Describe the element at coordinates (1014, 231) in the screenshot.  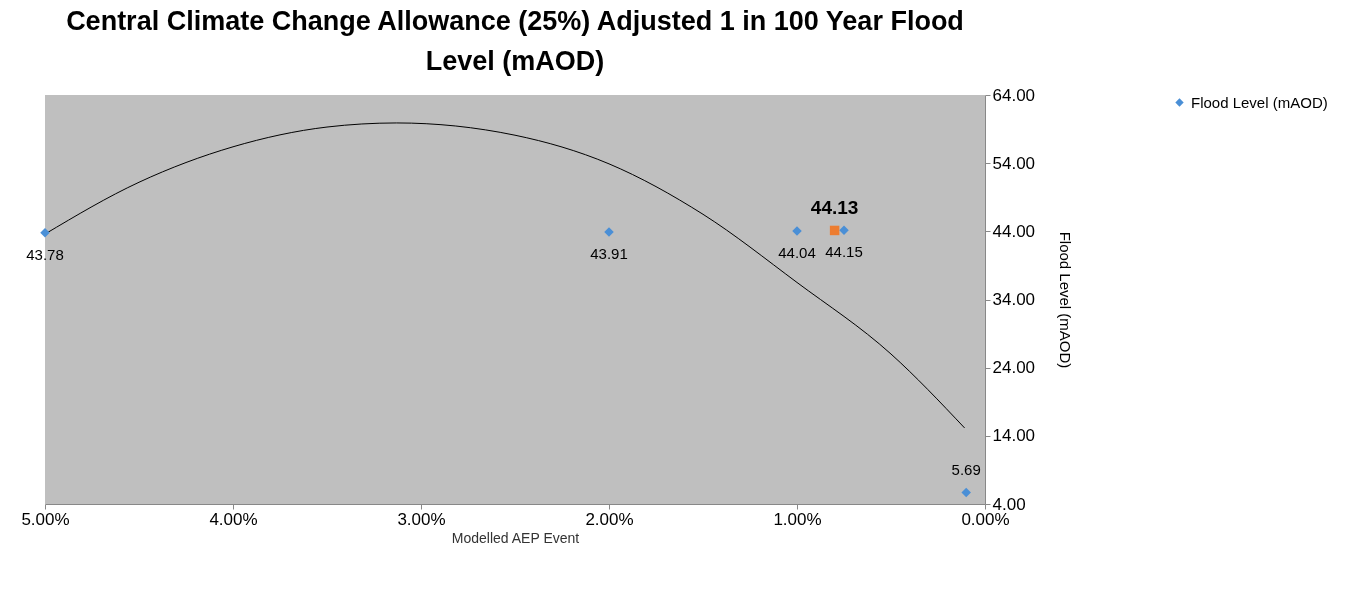
I see `y-tick-label: 44.00` at that location.